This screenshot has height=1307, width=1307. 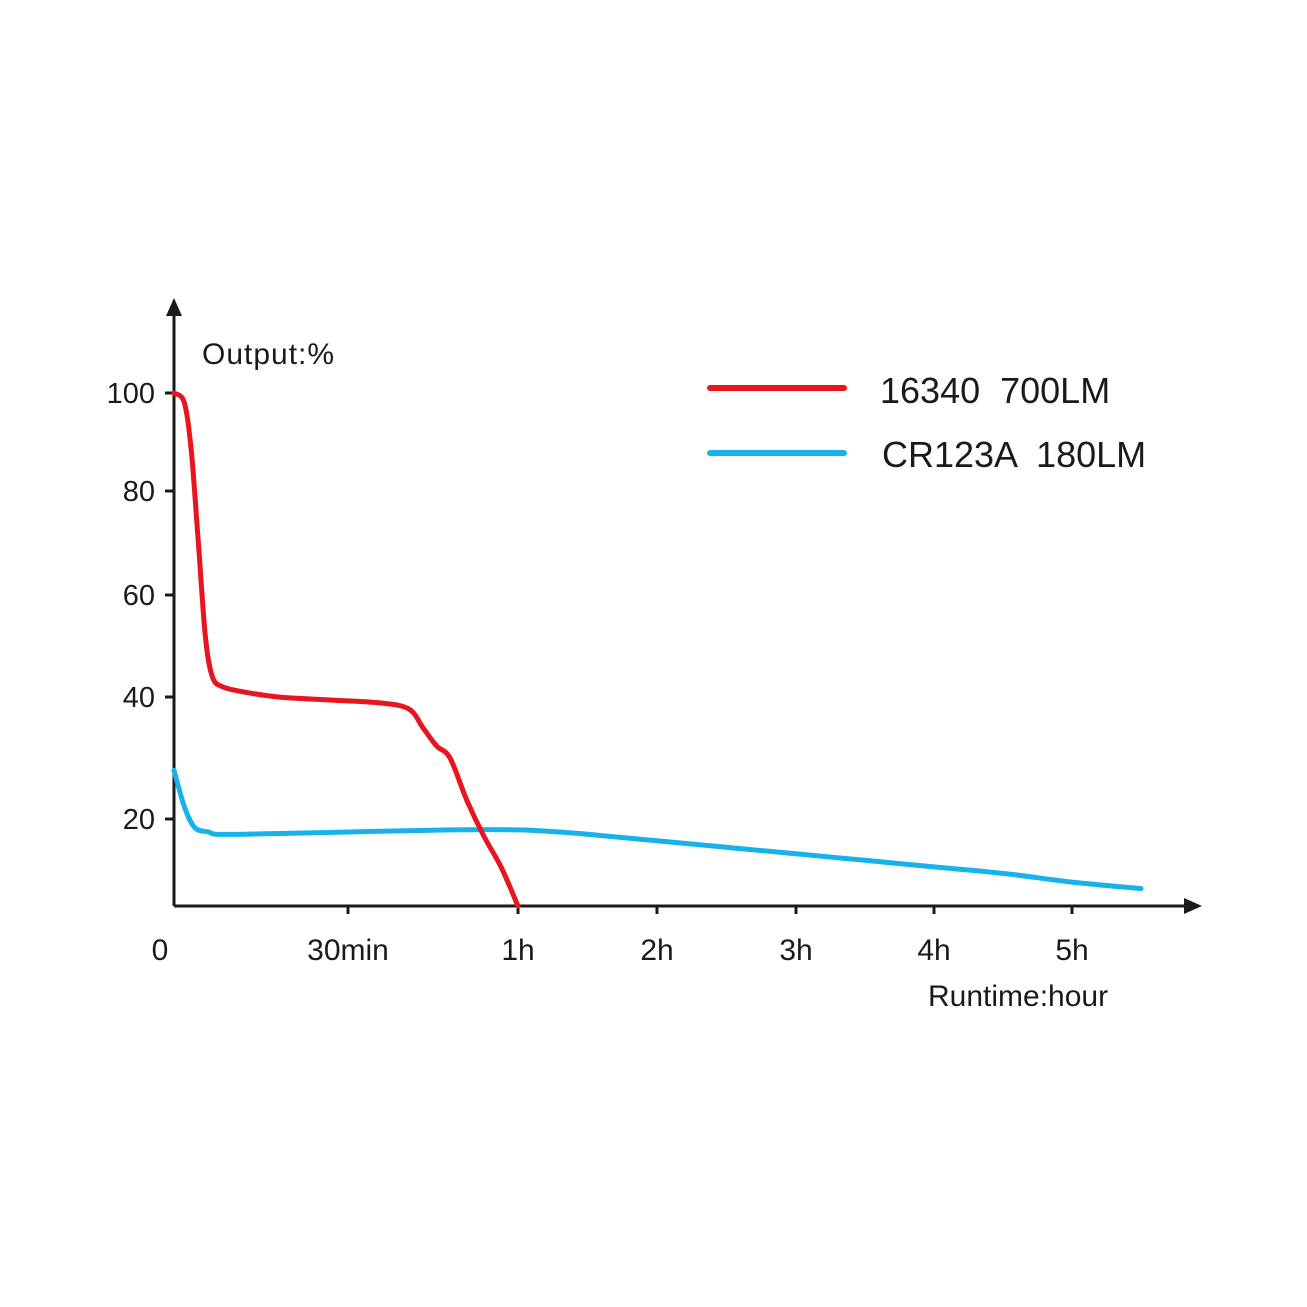 What do you see at coordinates (160, 950) in the screenshot?
I see `x-tick-label: 0` at bounding box center [160, 950].